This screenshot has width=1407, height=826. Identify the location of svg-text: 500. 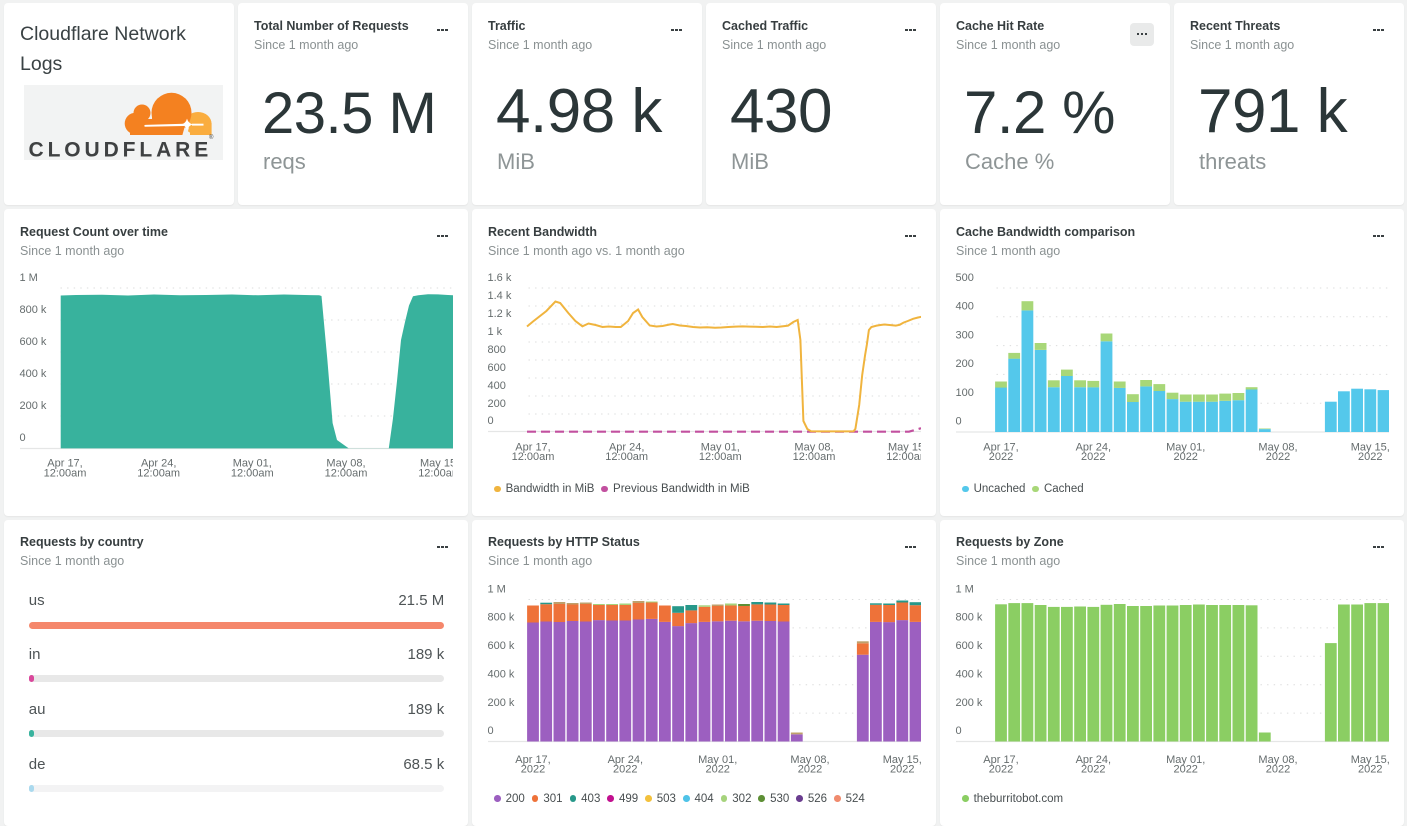
(965, 278).